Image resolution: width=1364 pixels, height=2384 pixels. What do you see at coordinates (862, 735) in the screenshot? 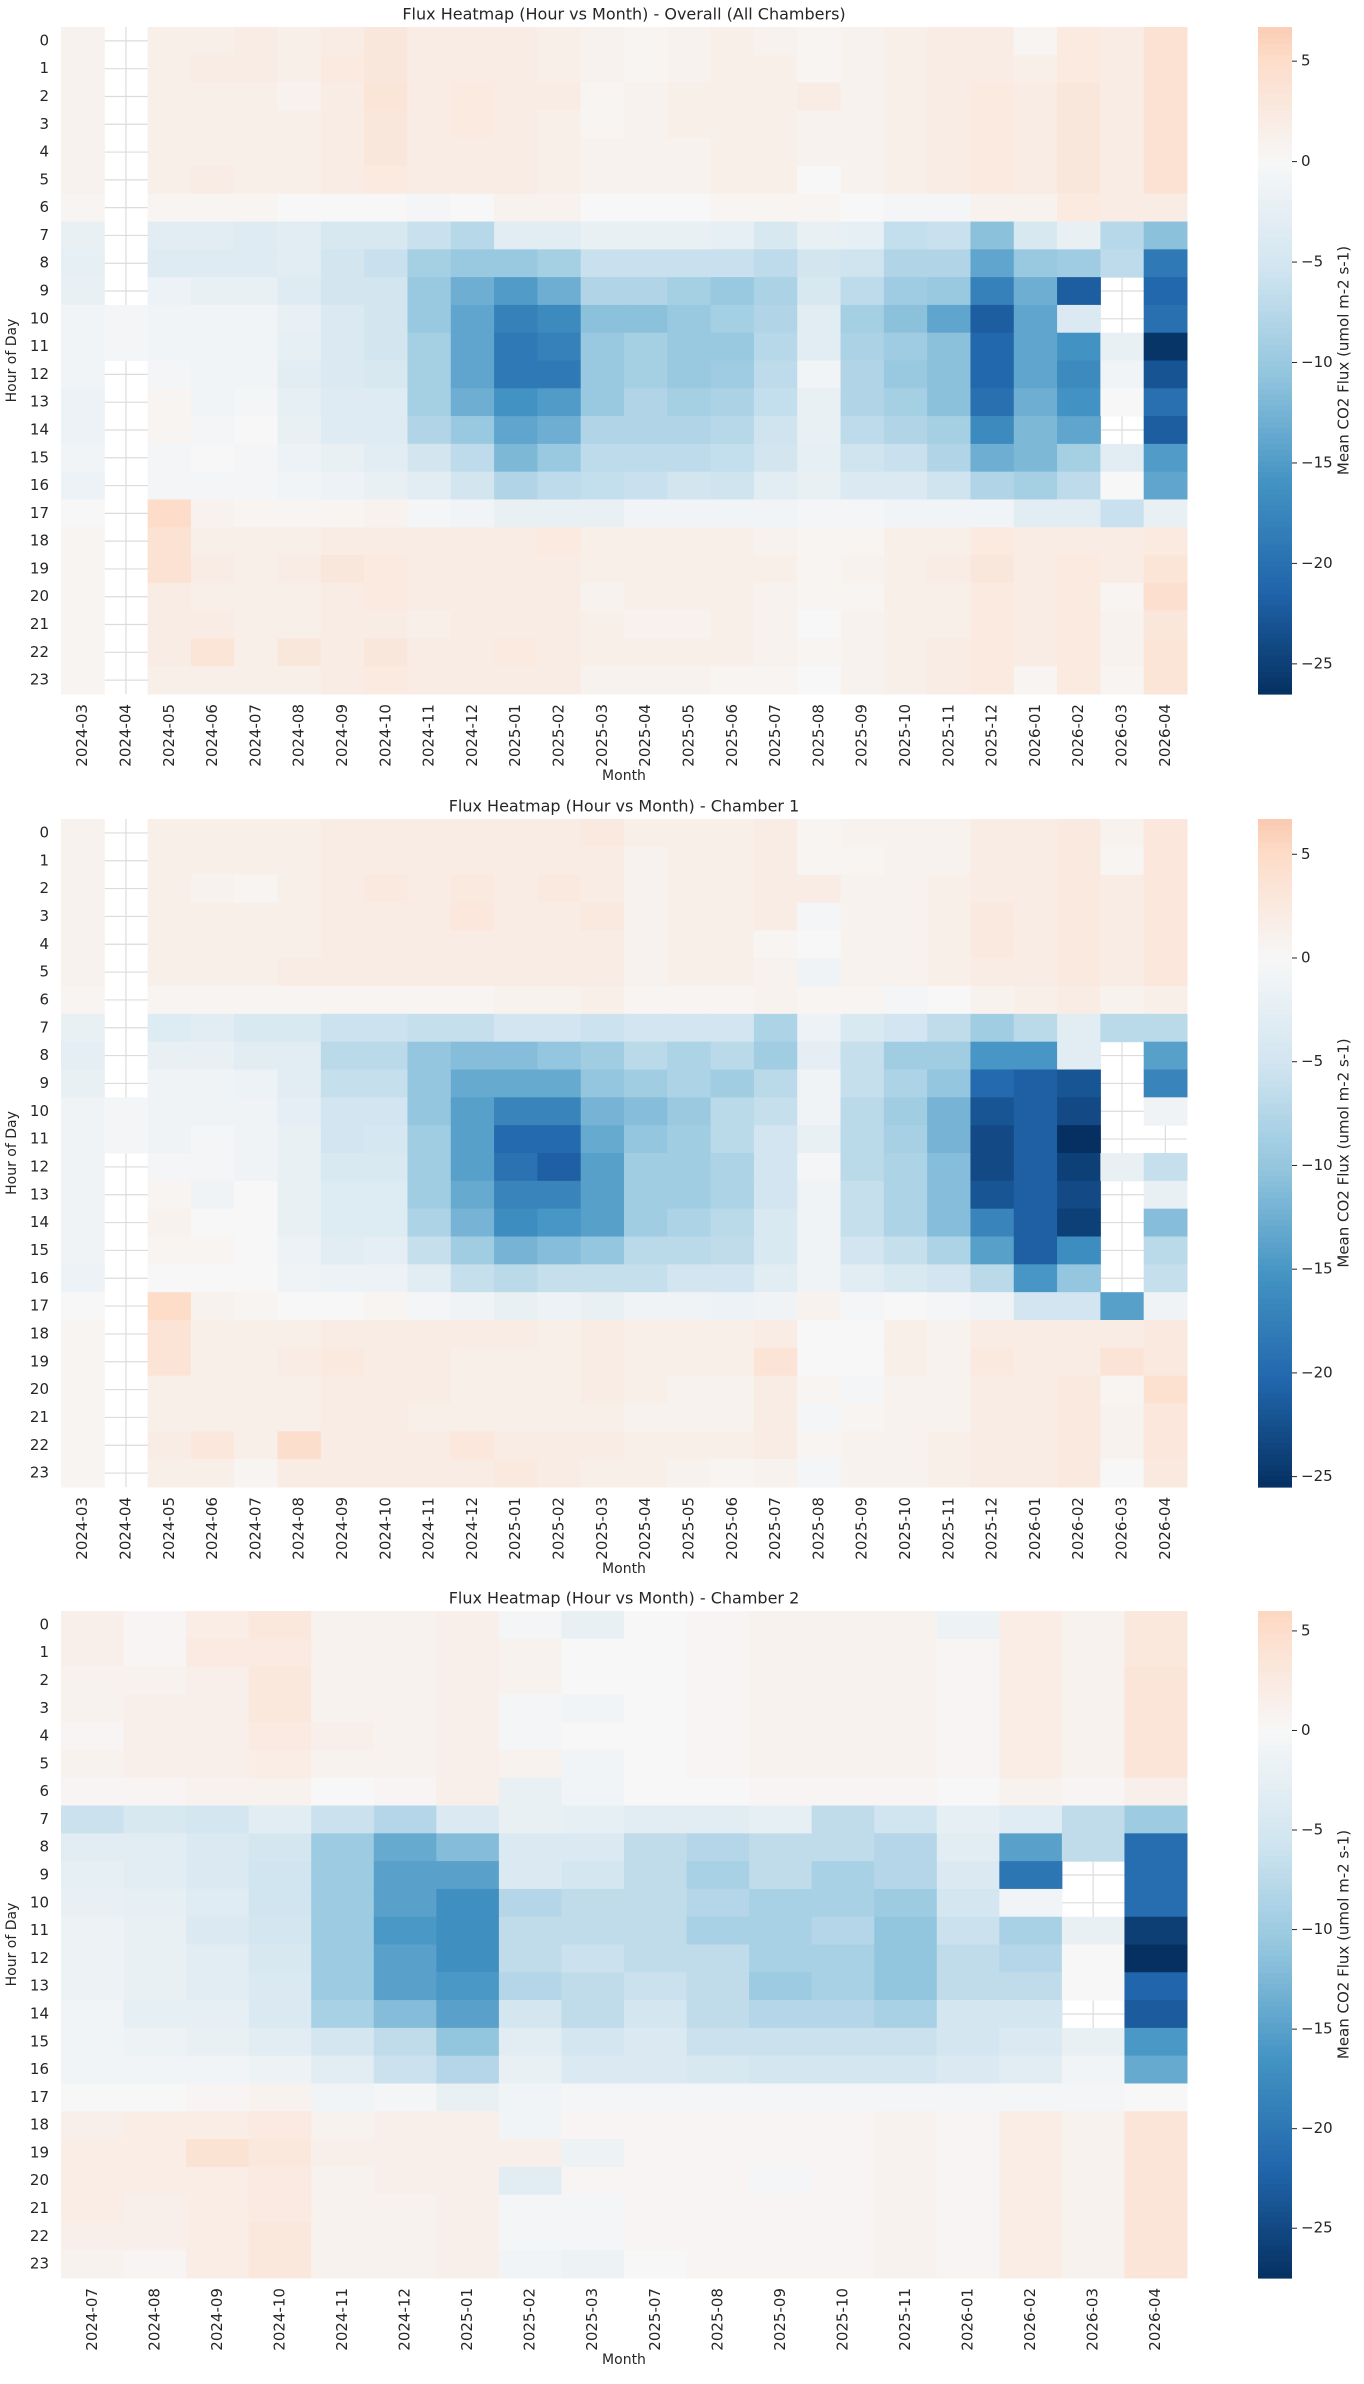
I see `x-tick-label: 2025-09` at bounding box center [862, 735].